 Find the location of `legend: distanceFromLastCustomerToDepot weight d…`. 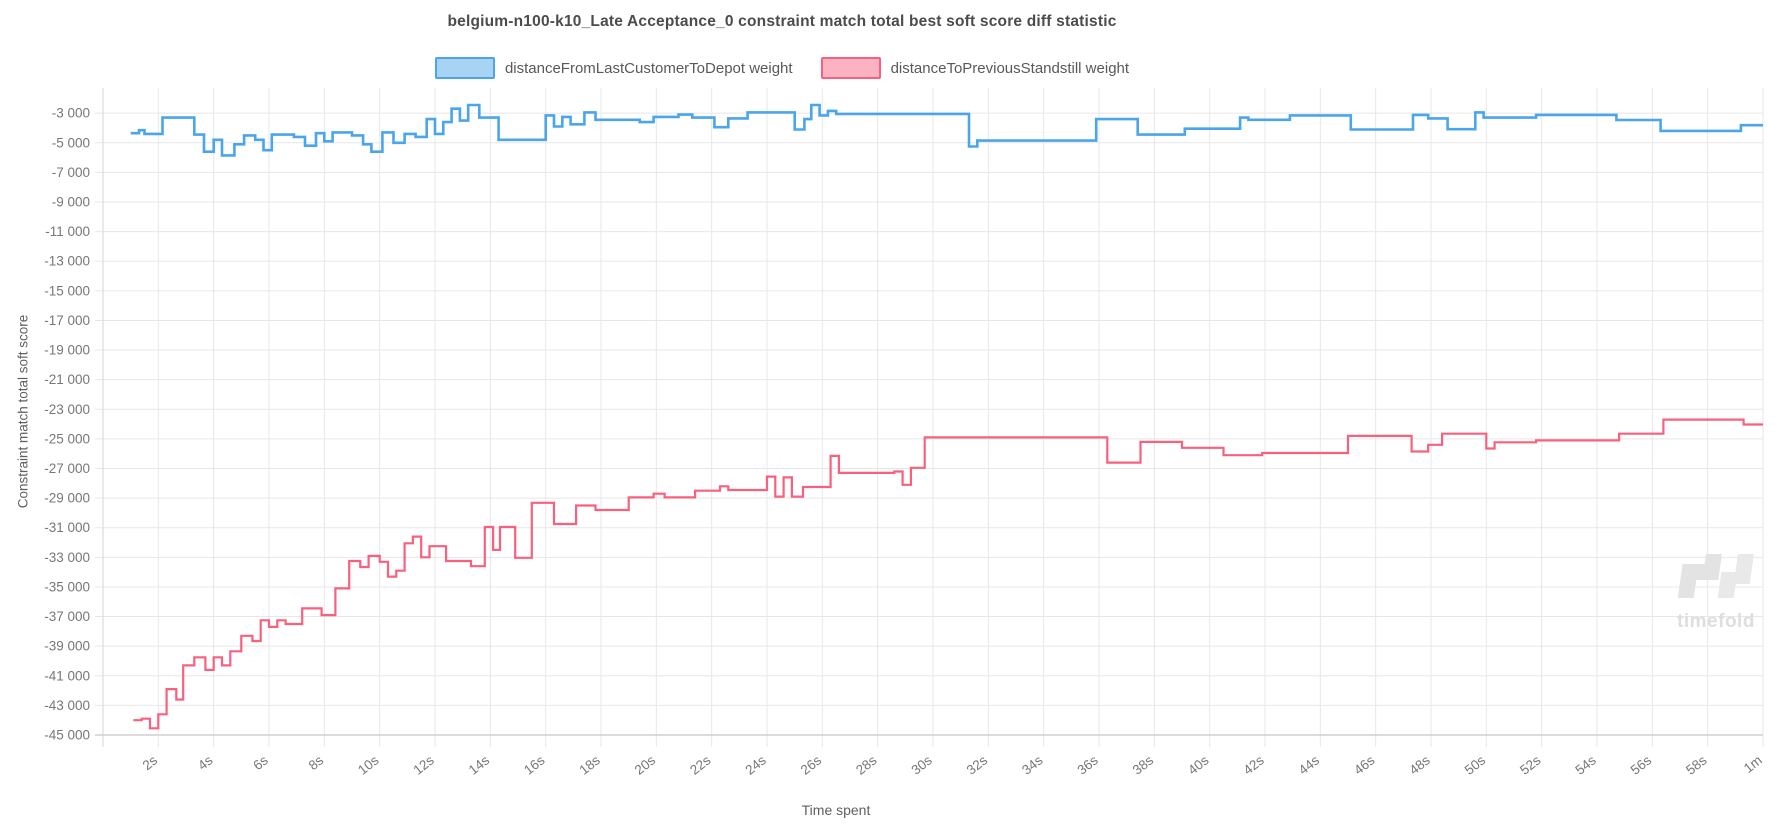

legend: distanceFromLastCustomerToDepot weight d… is located at coordinates (782, 68).